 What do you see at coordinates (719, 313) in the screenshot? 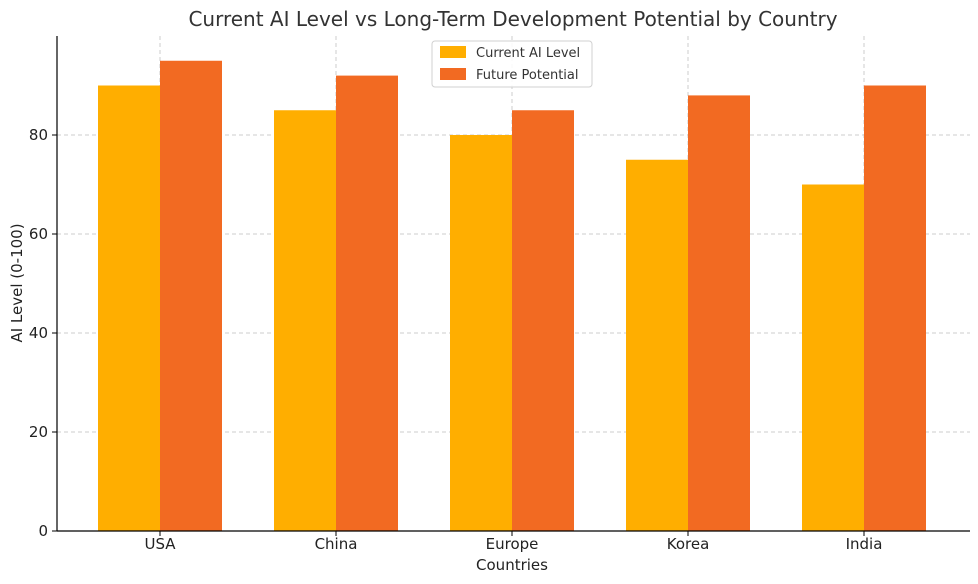
I see `bar-future-korea` at bounding box center [719, 313].